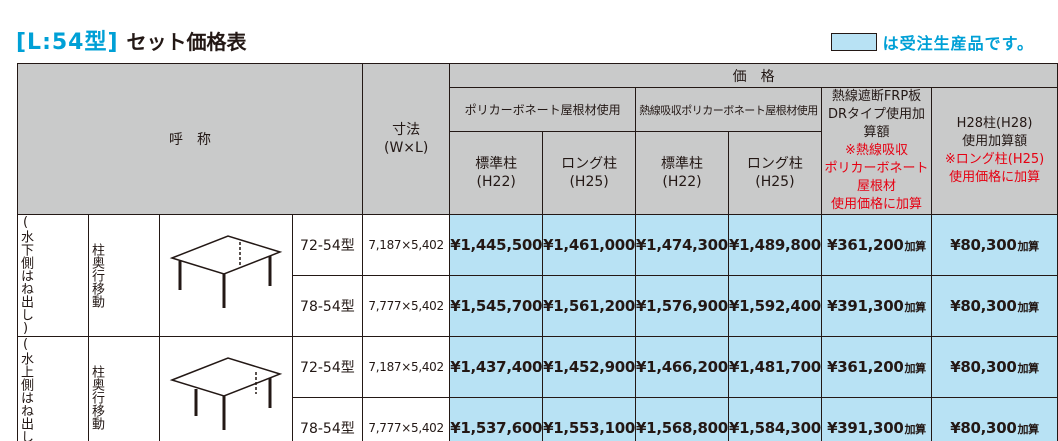  I want to click on header-heat-long: ロング柱(H25), so click(774, 173).